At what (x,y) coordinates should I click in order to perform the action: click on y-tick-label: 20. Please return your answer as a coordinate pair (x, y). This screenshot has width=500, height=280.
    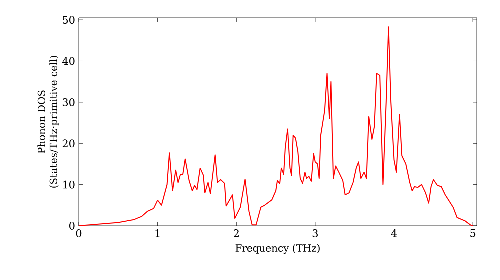
    Looking at the image, I should click on (68, 144).